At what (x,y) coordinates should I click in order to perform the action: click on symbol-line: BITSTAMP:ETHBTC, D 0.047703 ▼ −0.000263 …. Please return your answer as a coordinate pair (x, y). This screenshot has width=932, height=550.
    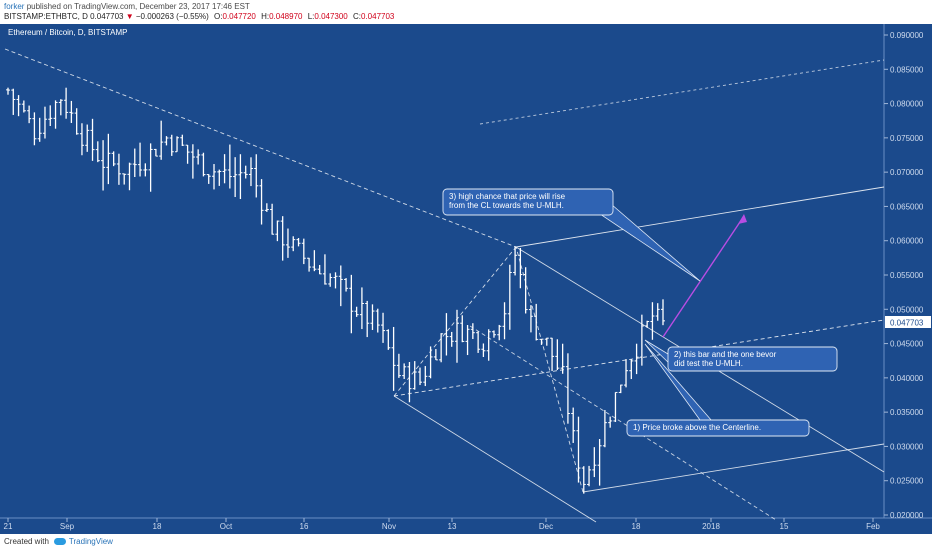
    Looking at the image, I should click on (199, 16).